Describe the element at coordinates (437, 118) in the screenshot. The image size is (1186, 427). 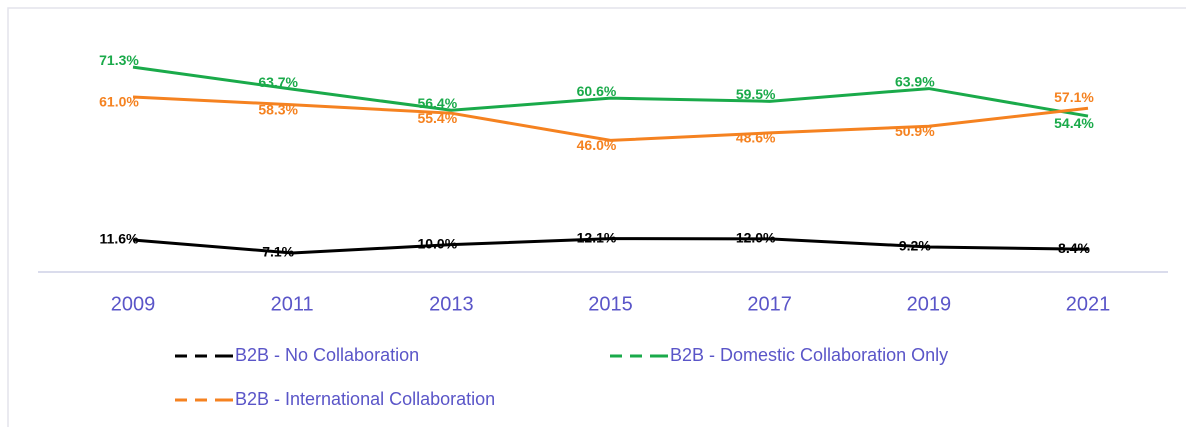
I see `data-label: 55.4%` at that location.